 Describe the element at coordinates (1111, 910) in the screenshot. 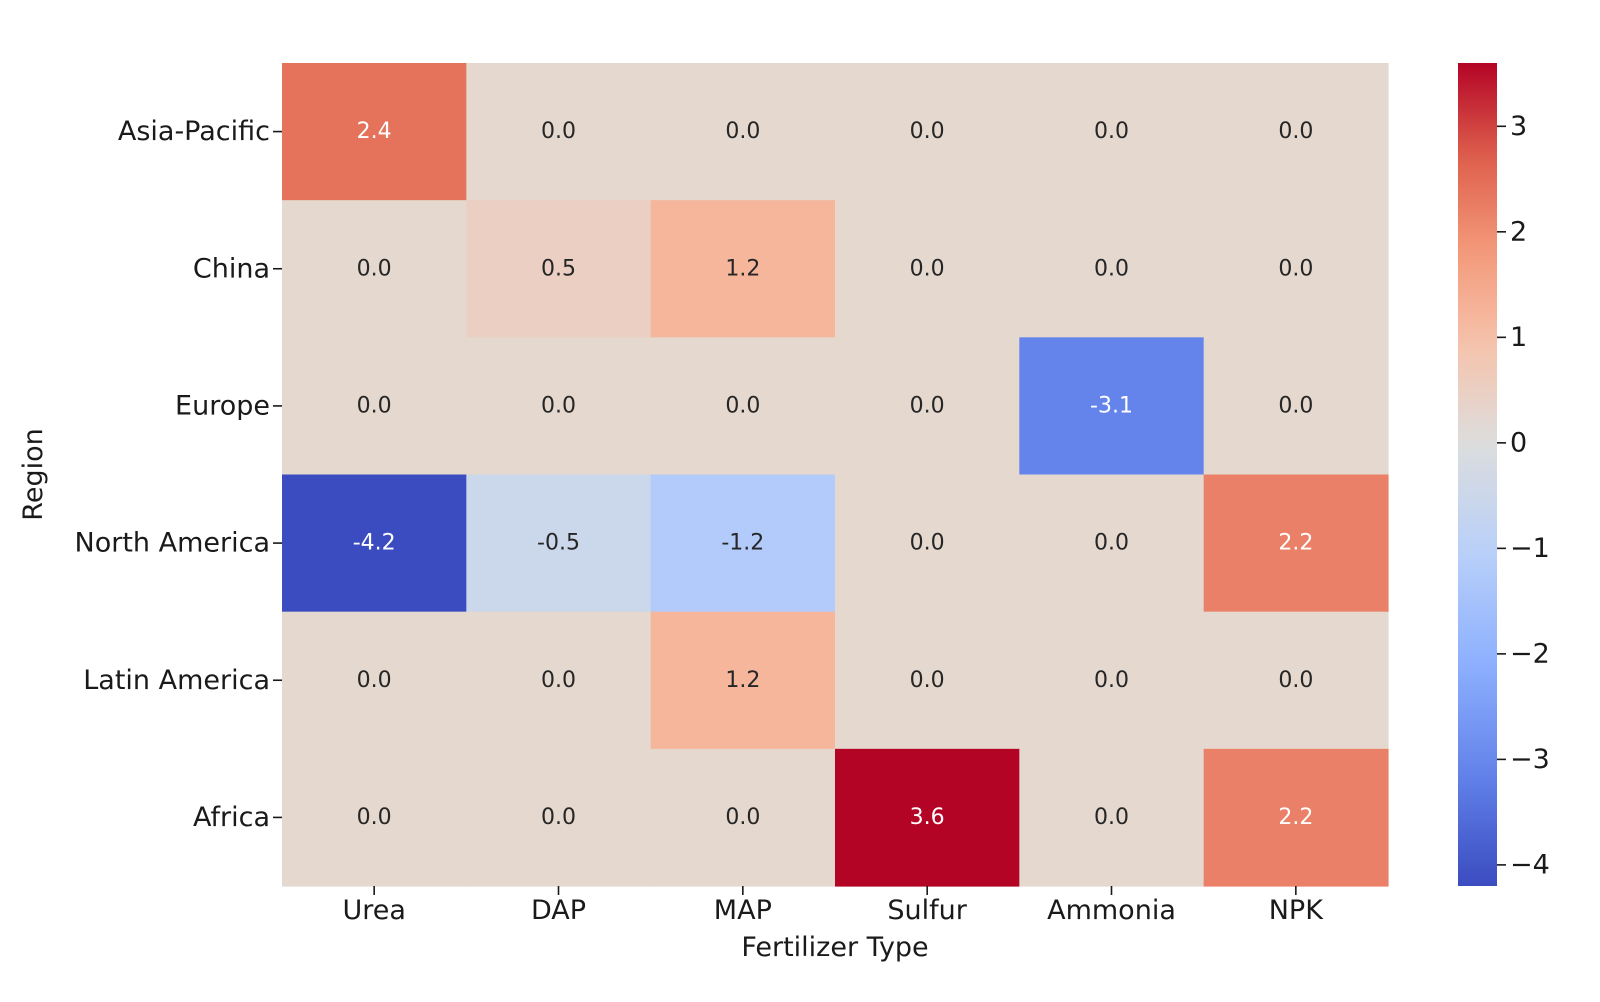

I see `x-tick-label: Ammonia` at that location.